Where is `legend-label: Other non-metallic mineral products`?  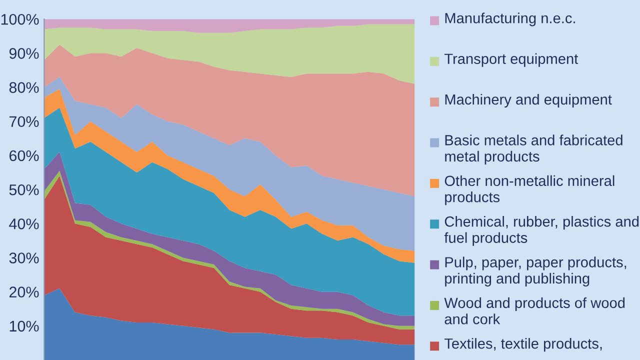 legend-label: Other non-metallic mineral products is located at coordinates (529, 190).